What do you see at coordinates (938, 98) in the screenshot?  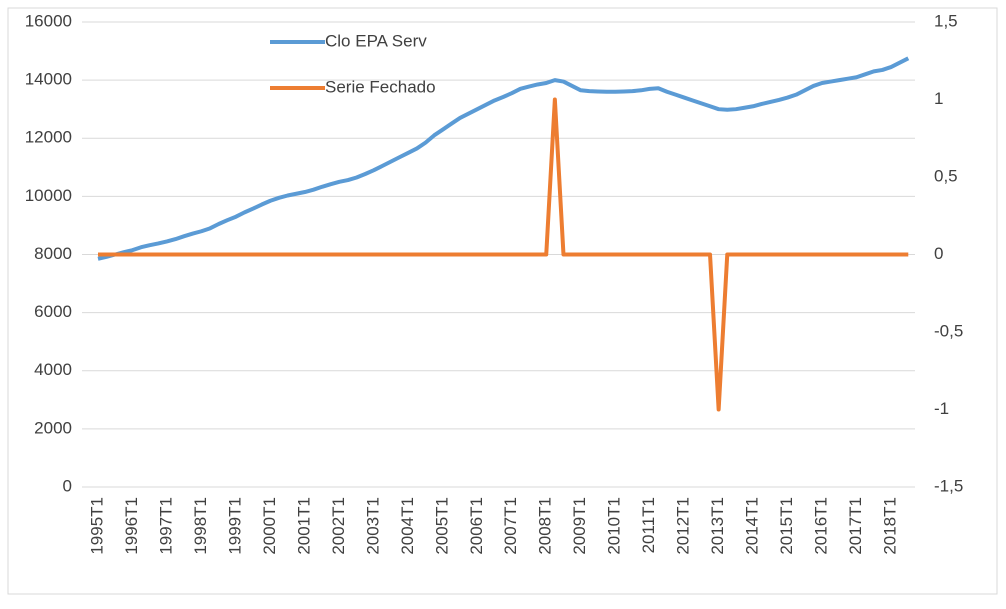 I see `y2-tick-label: 1` at bounding box center [938, 98].